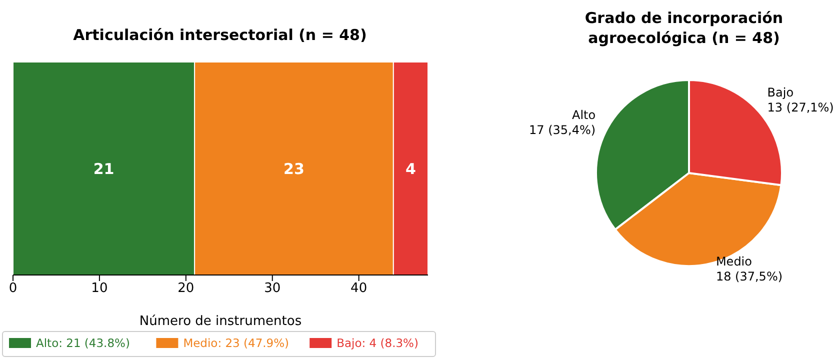 This screenshot has width=836, height=361. Describe the element at coordinates (294, 169) in the screenshot. I see `data-label: 23` at that location.